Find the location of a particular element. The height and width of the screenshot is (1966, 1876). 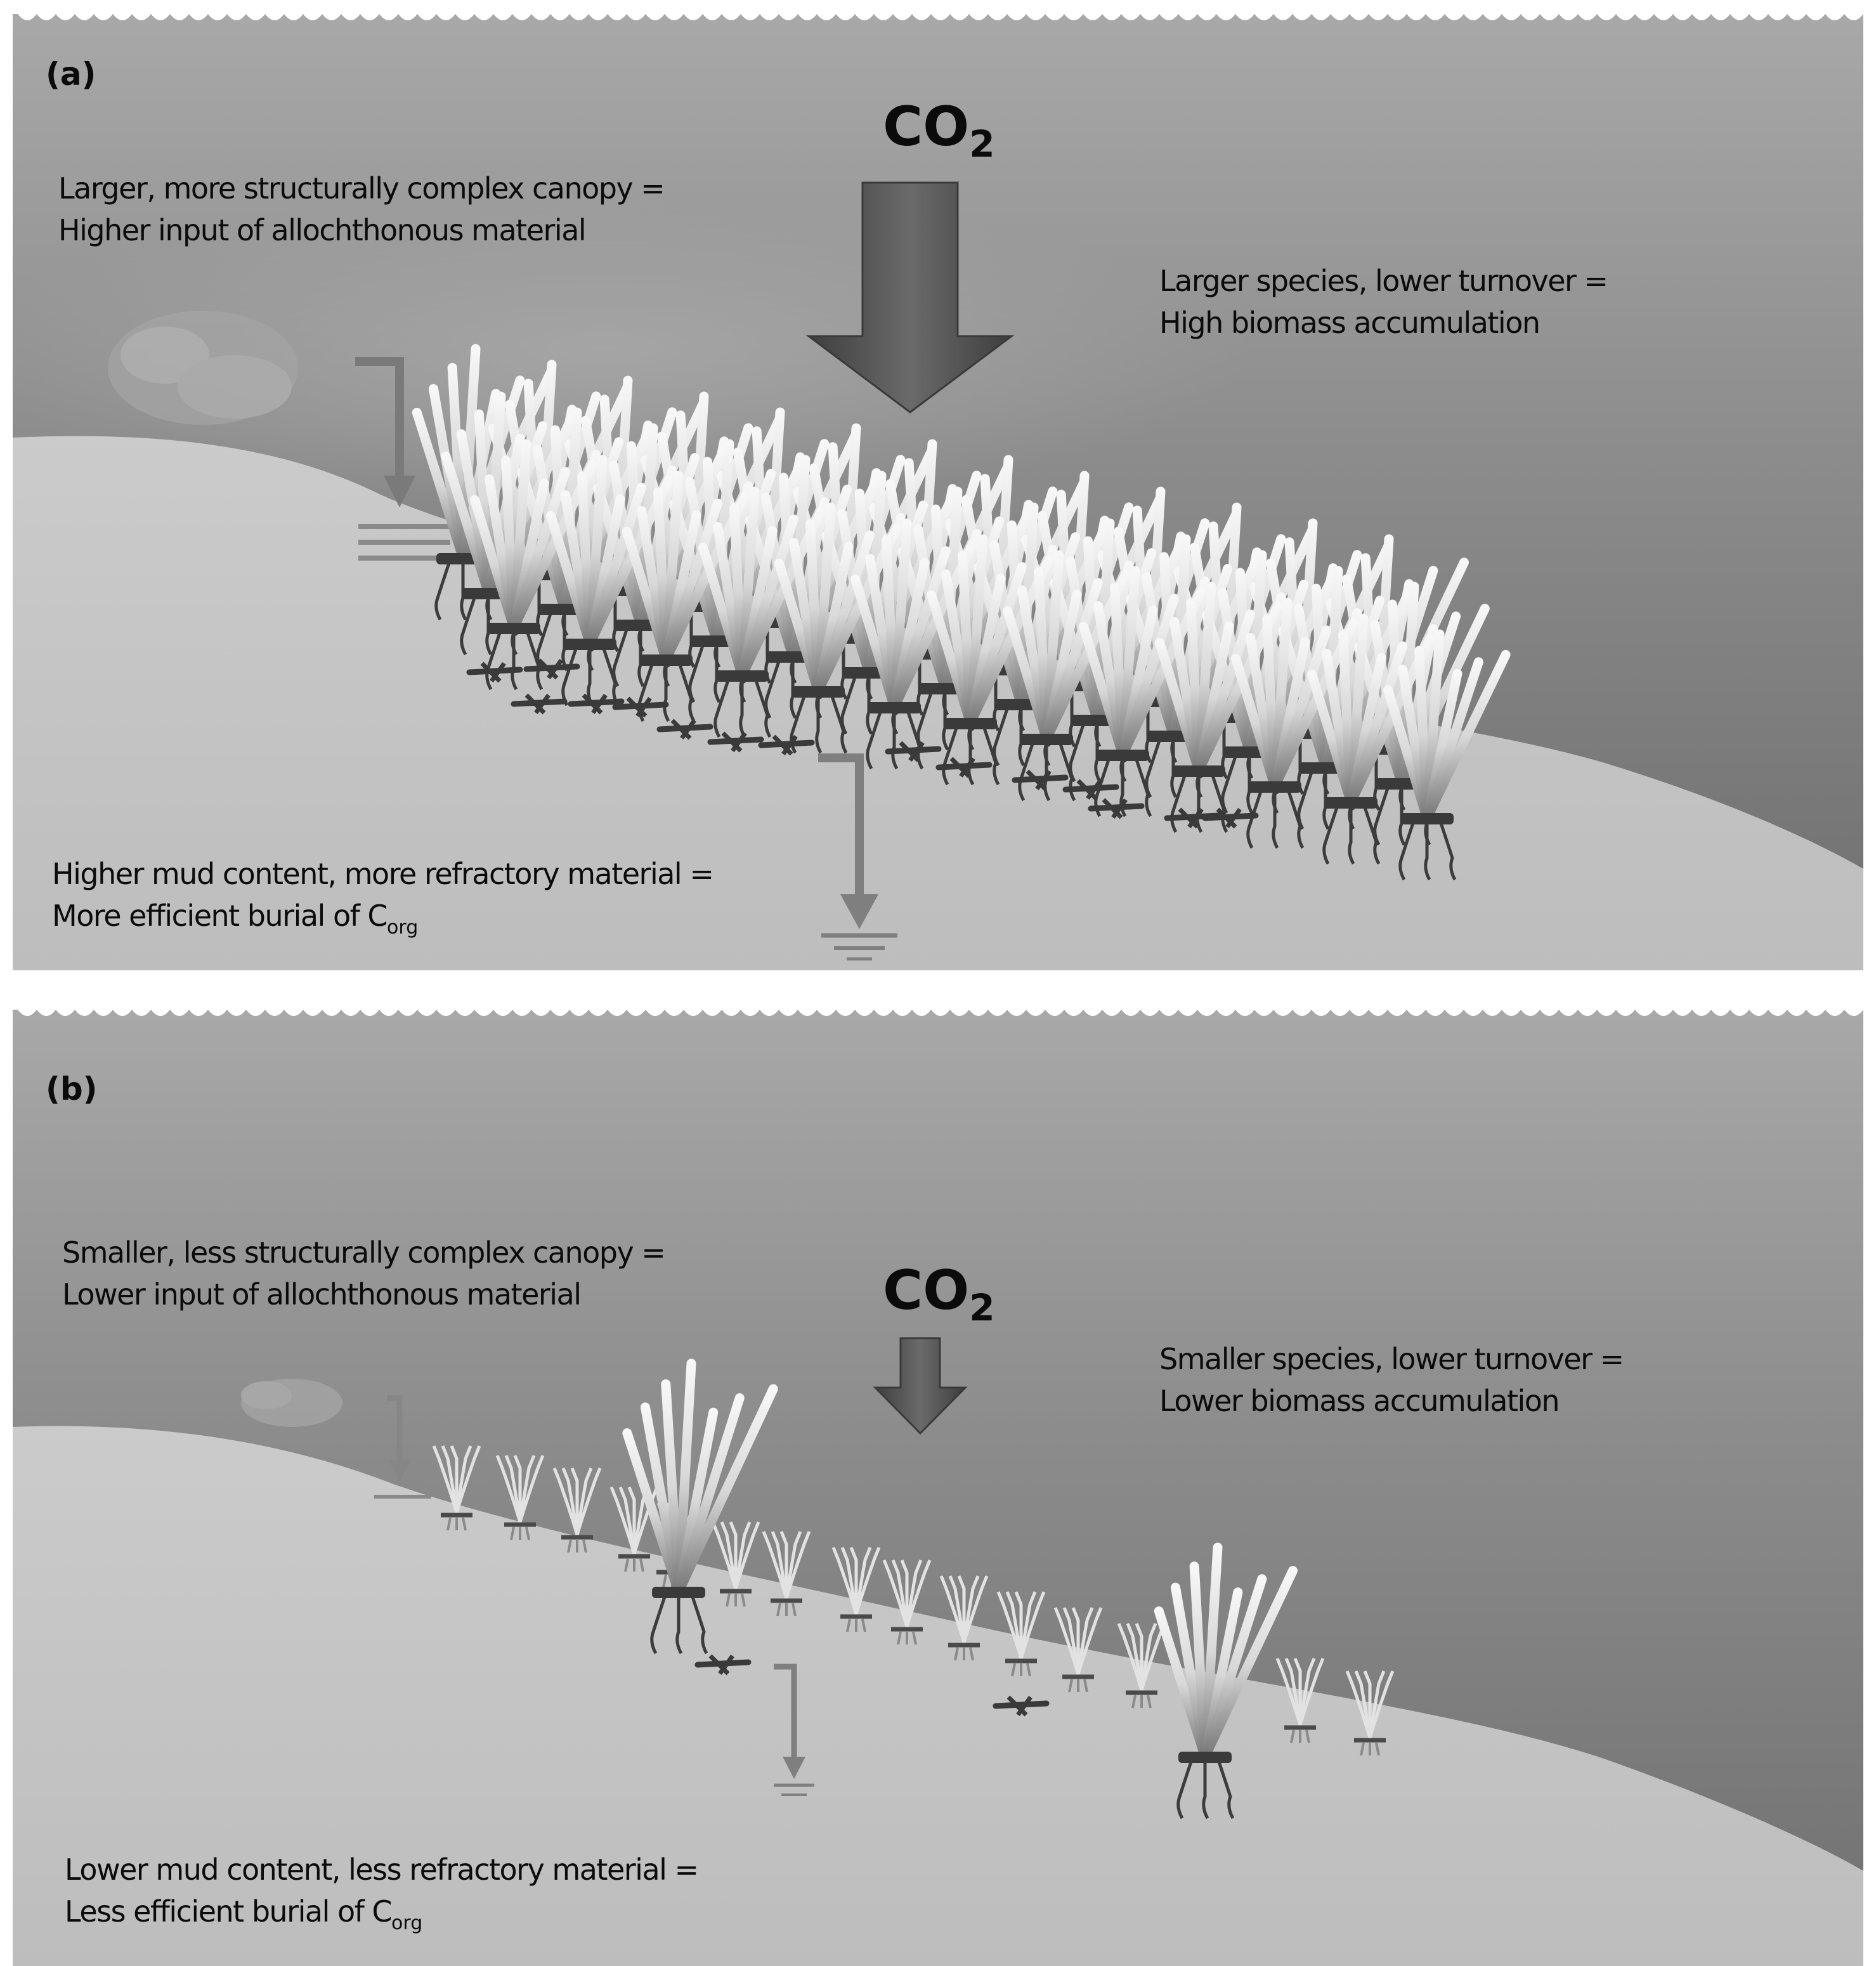

species-text-line1: Larger species, lower turnover = is located at coordinates (1383, 281).